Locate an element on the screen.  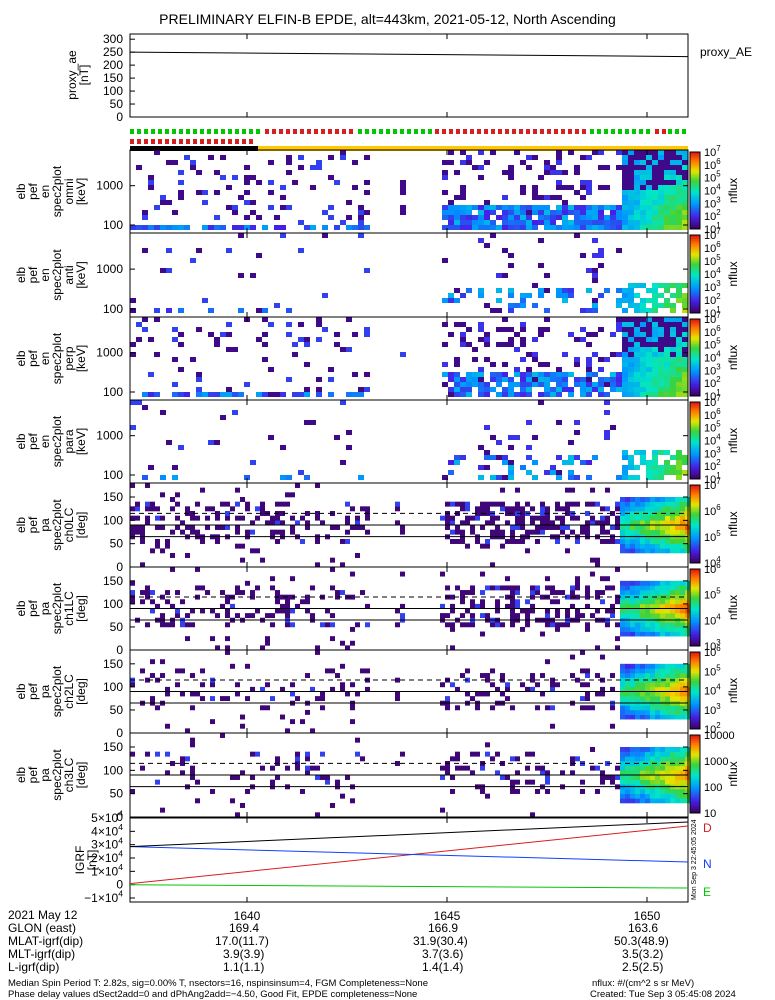
pitch-angle-ch2LC-colorbar-label-group: nflux is located at coordinates (733, 690).